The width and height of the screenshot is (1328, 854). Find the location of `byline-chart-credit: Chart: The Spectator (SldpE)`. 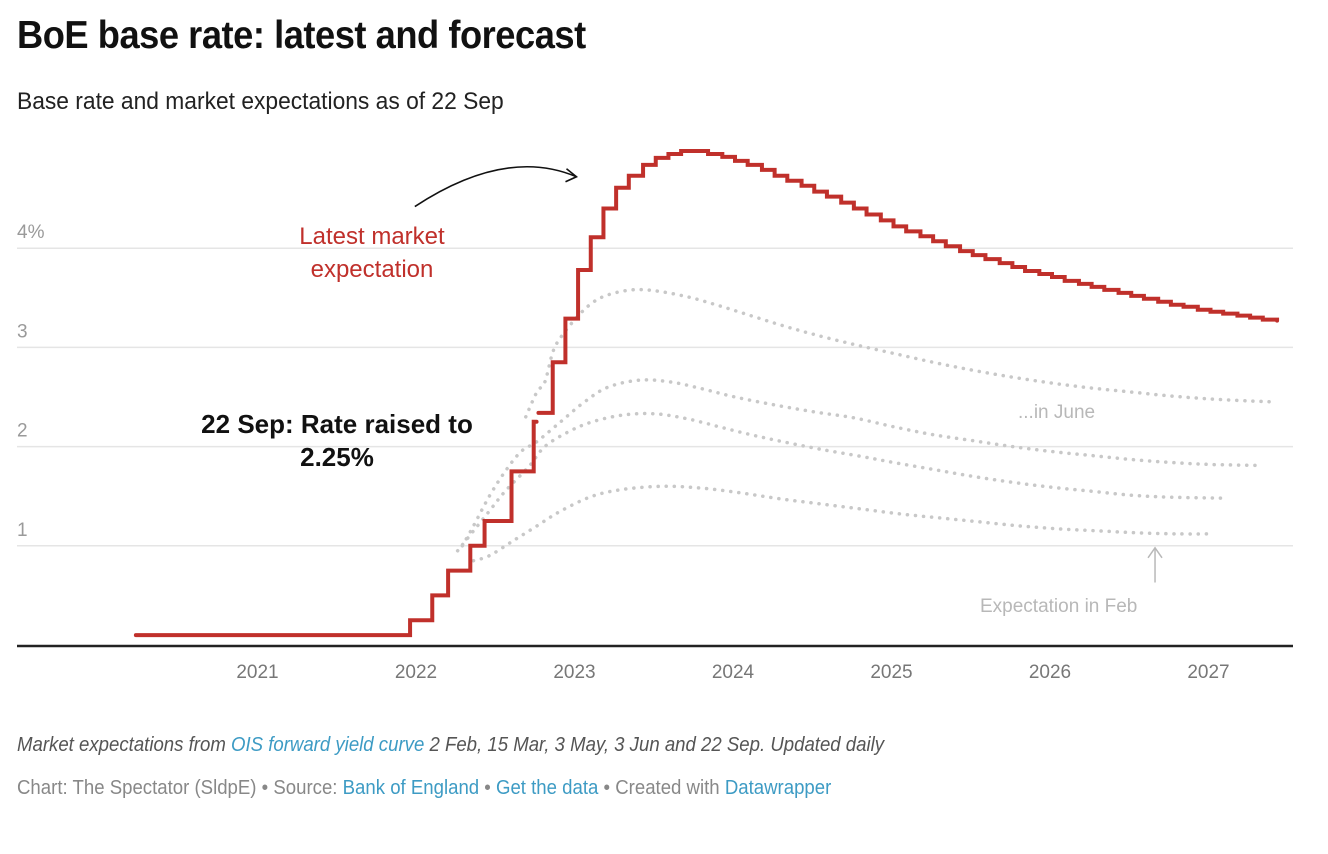

byline-chart-credit: Chart: The Spectator (SldpE) is located at coordinates (137, 788).